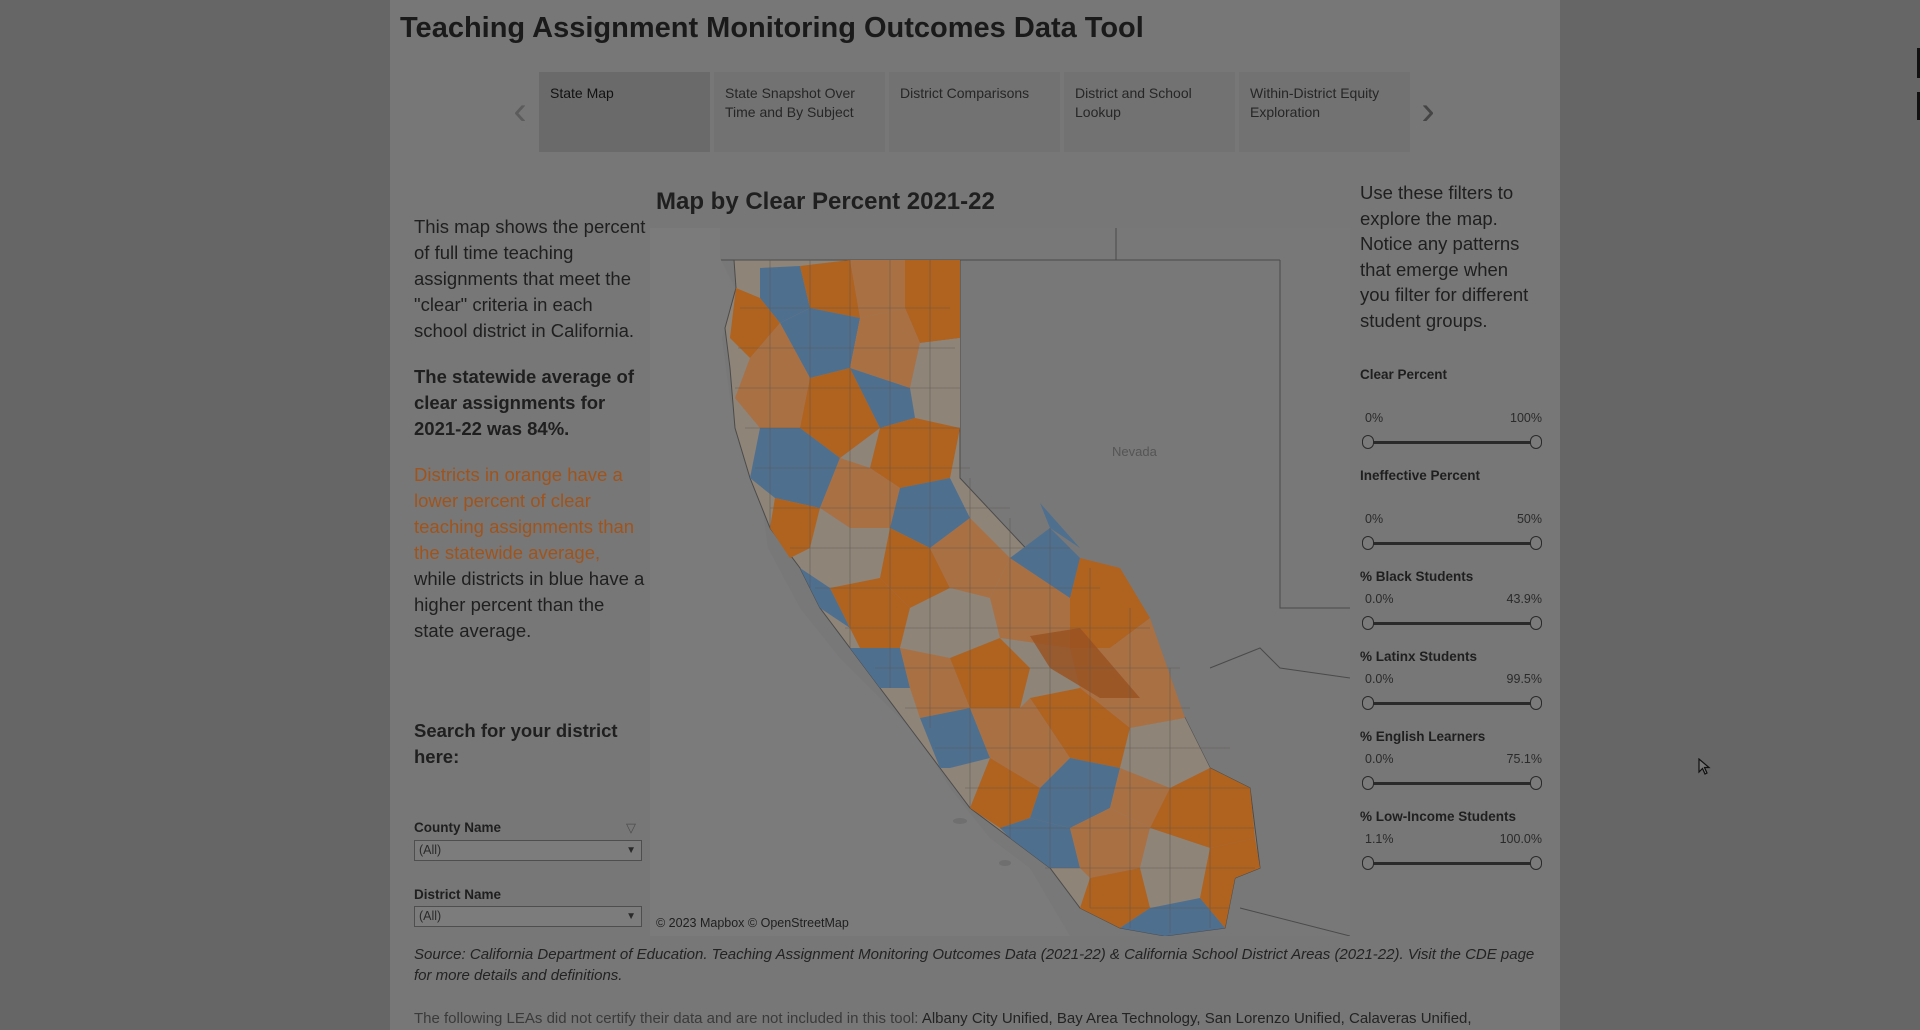 The image size is (1920, 1030). What do you see at coordinates (1452, 783) in the screenshot?
I see `english-learners-slider-track` at bounding box center [1452, 783].